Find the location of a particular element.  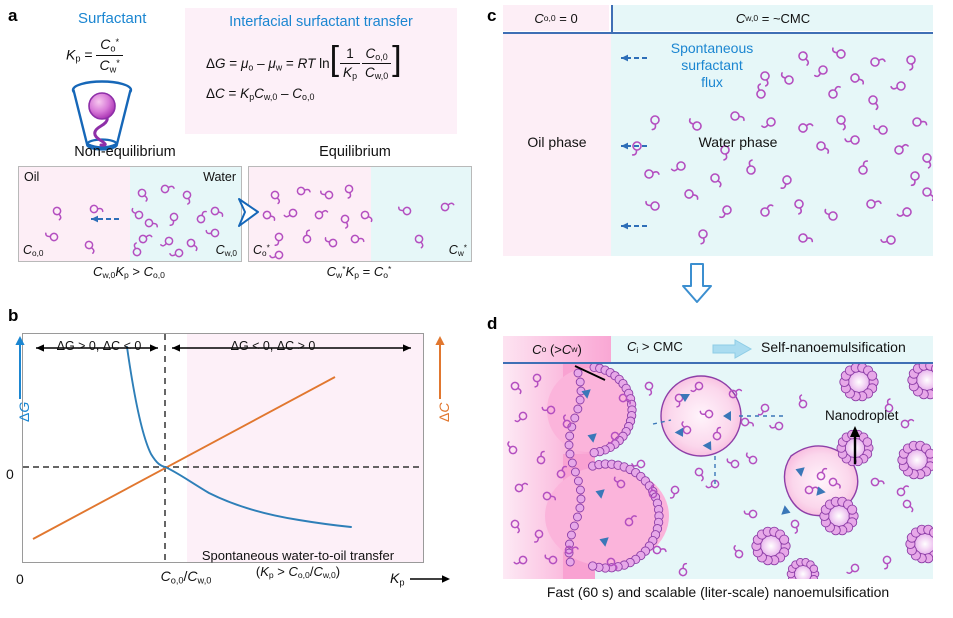

panel-d-water-header: Ci > CMC Self-nanoemulsification is located at coordinates (772, 349).